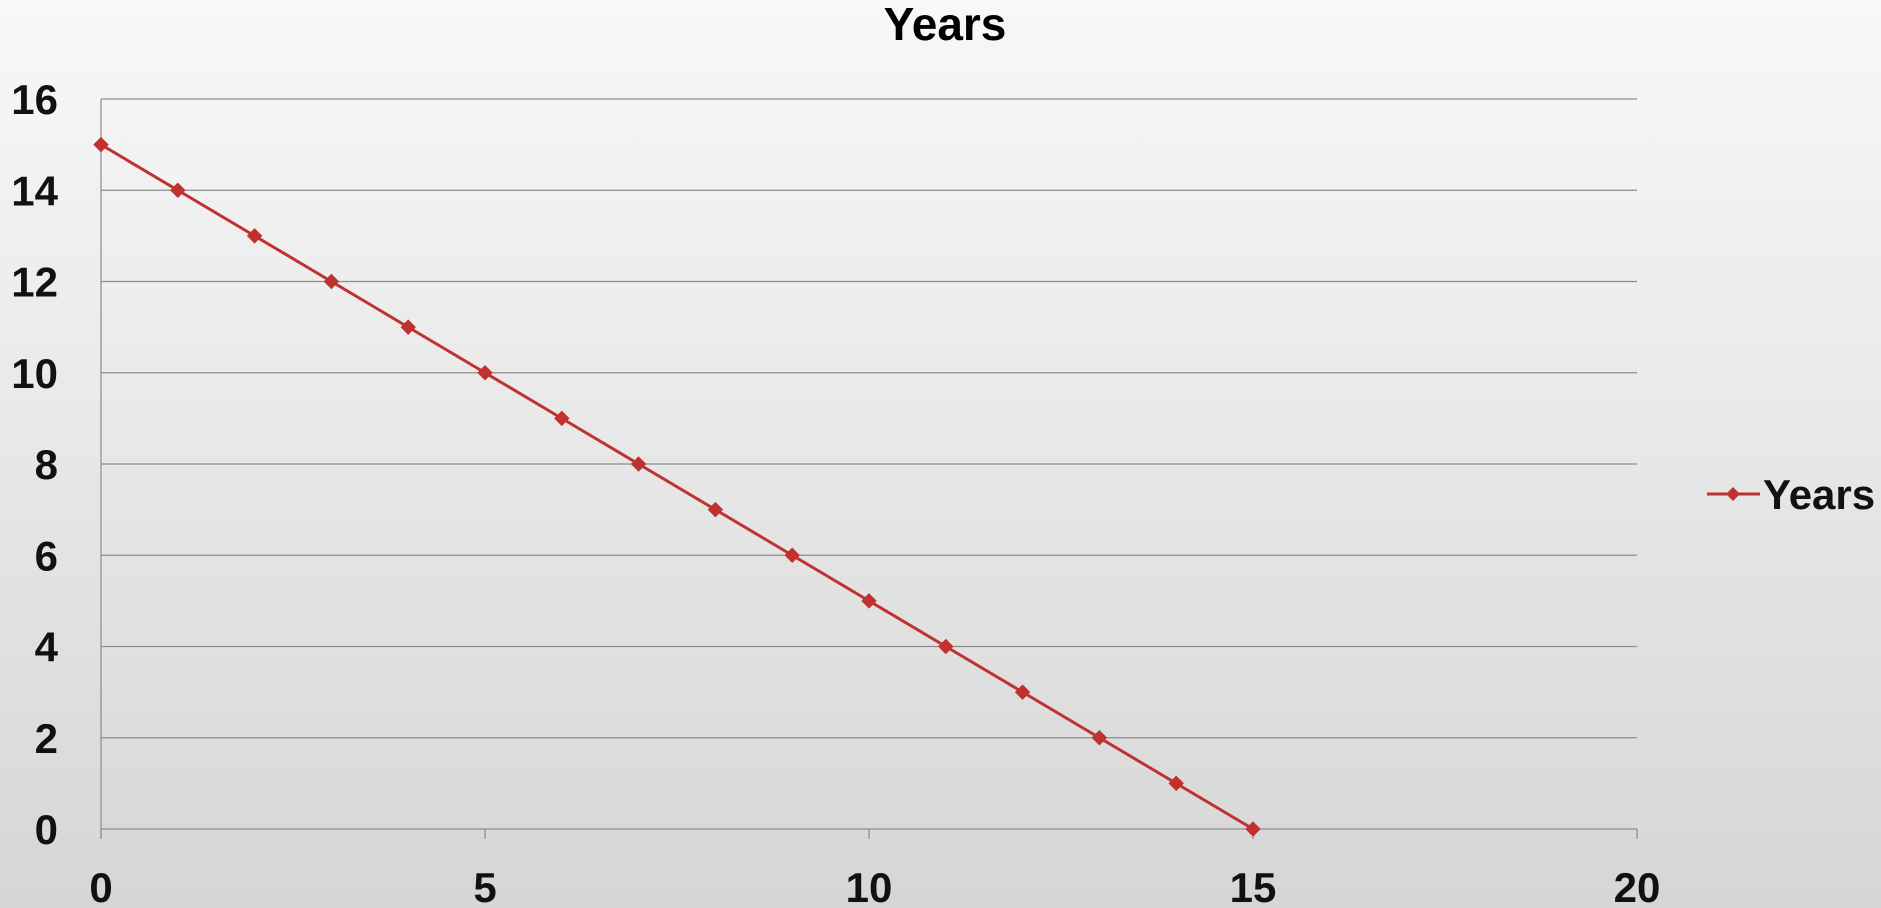 Image resolution: width=1881 pixels, height=908 pixels. What do you see at coordinates (34, 282) in the screenshot?
I see `y-tick-label: 12` at bounding box center [34, 282].